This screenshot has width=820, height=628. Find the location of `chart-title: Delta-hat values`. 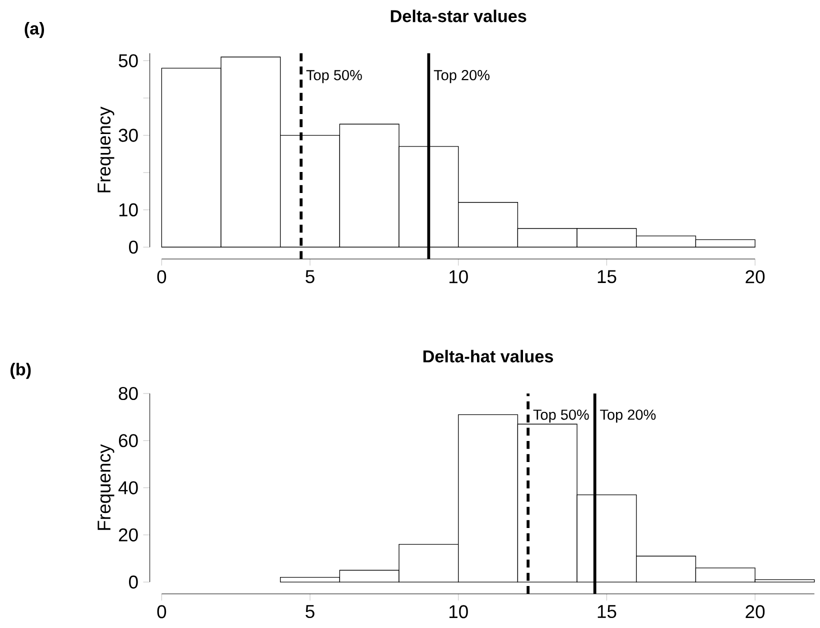

chart-title: Delta-hat values is located at coordinates (488, 356).